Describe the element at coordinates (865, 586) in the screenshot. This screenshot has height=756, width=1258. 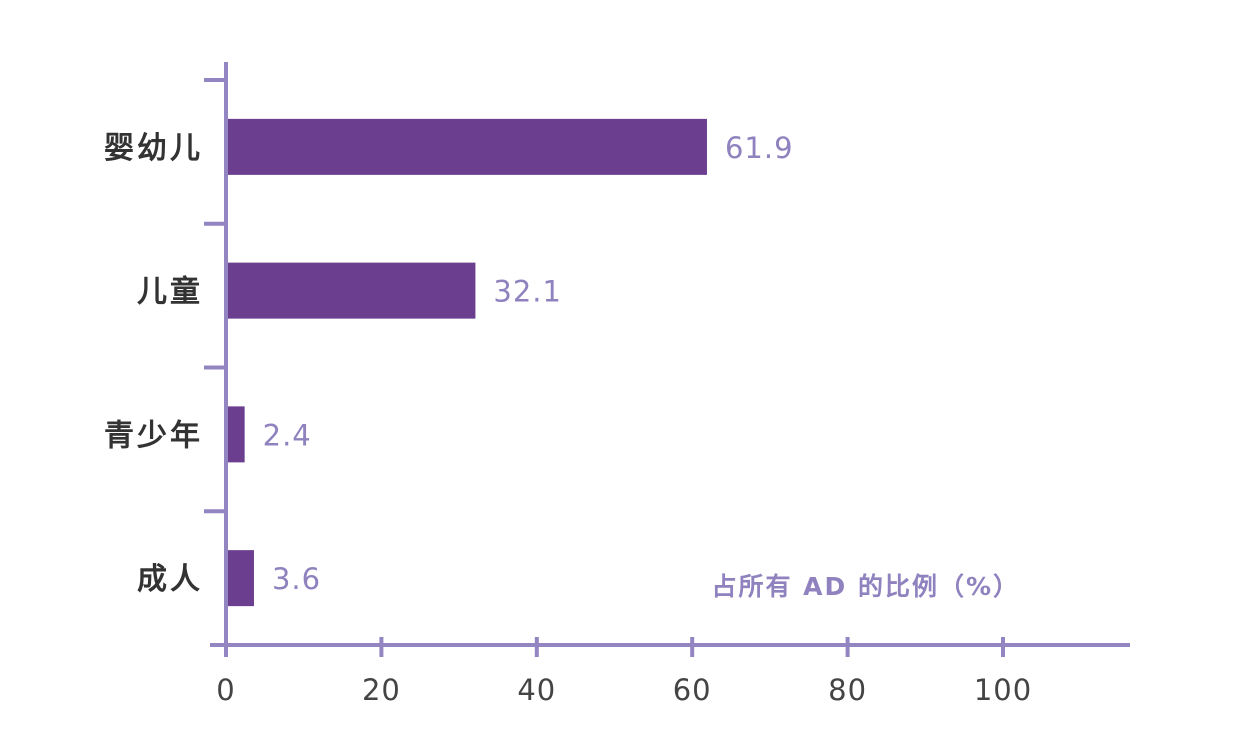
I see `x-axis-title: 占所有 AD 的比例（%）` at that location.